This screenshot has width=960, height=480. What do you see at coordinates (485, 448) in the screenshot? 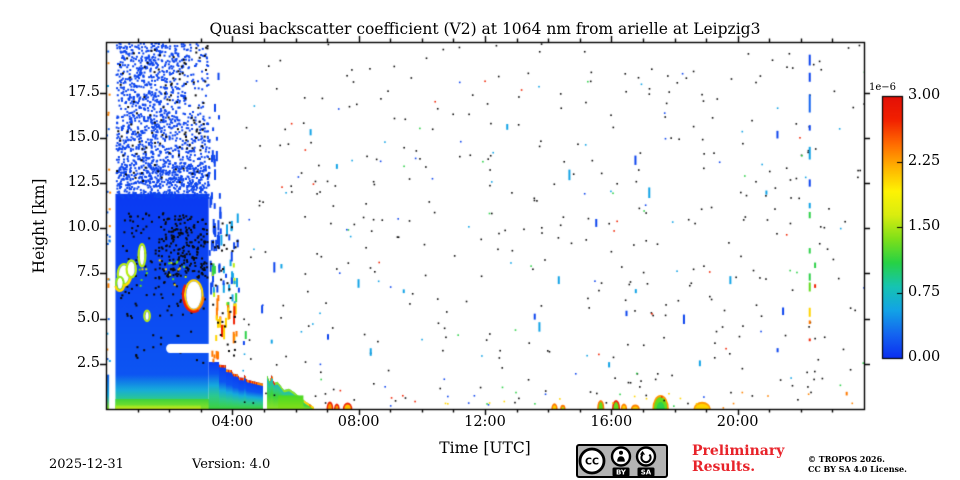
I see `x-axis-label: Time [UTC]` at bounding box center [485, 448].